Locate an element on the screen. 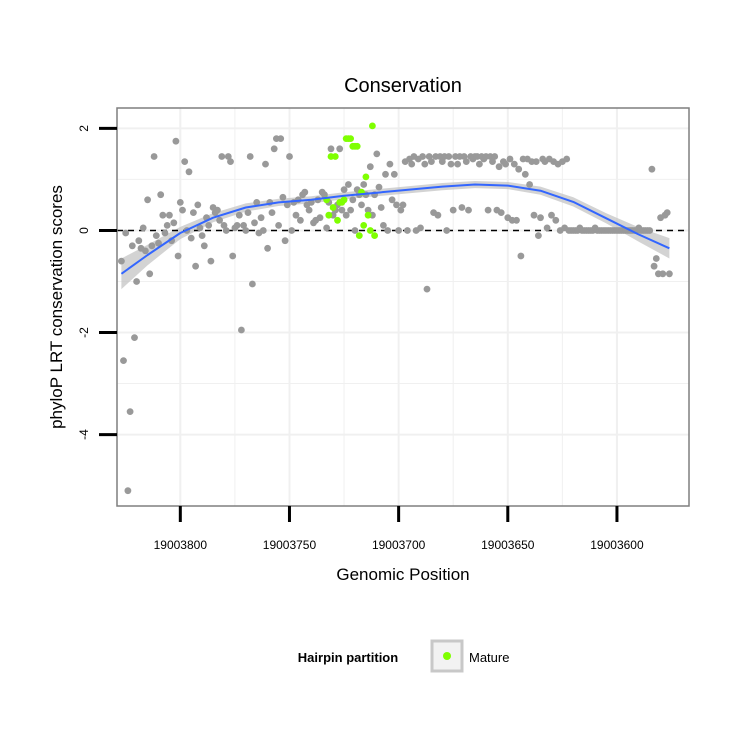  mature-points-series is located at coordinates (350, 181).